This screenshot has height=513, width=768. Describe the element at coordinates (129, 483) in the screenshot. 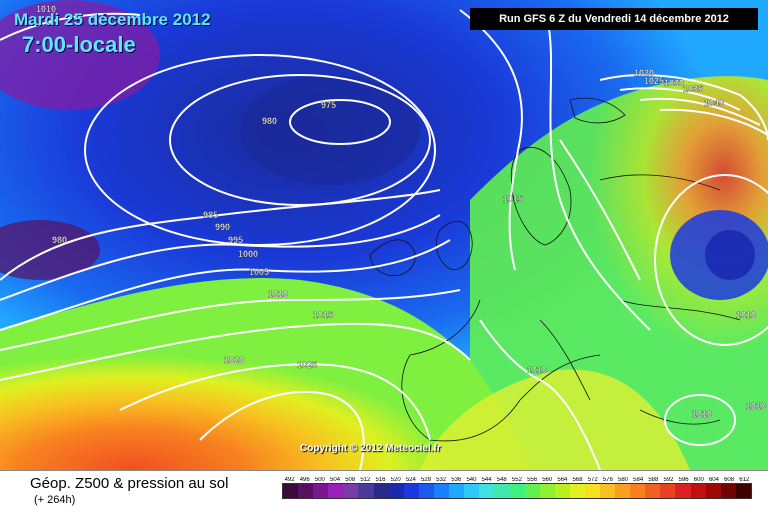

I see `legend-caption: Géop. Z500 & pression au sol` at that location.